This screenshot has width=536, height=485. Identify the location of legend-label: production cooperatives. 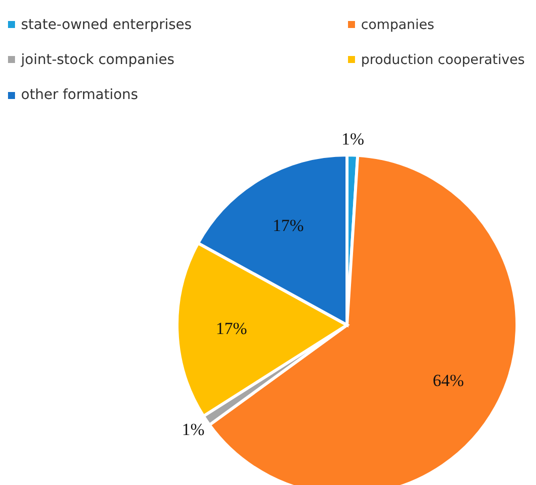
(443, 60).